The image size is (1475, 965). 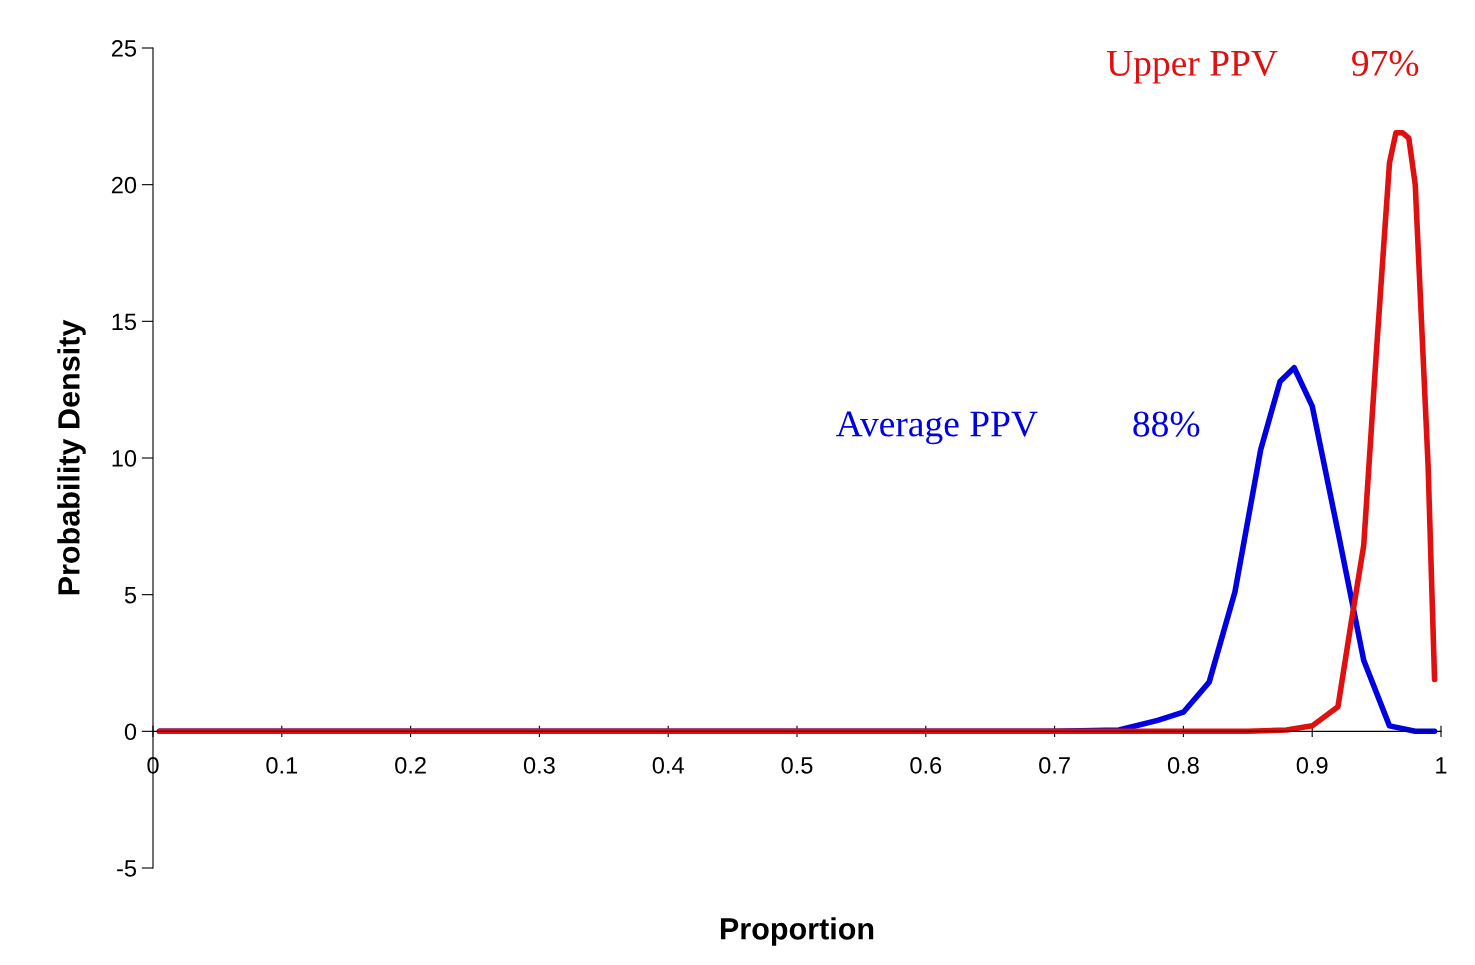 I want to click on annotation: 97%, so click(x=1385, y=63).